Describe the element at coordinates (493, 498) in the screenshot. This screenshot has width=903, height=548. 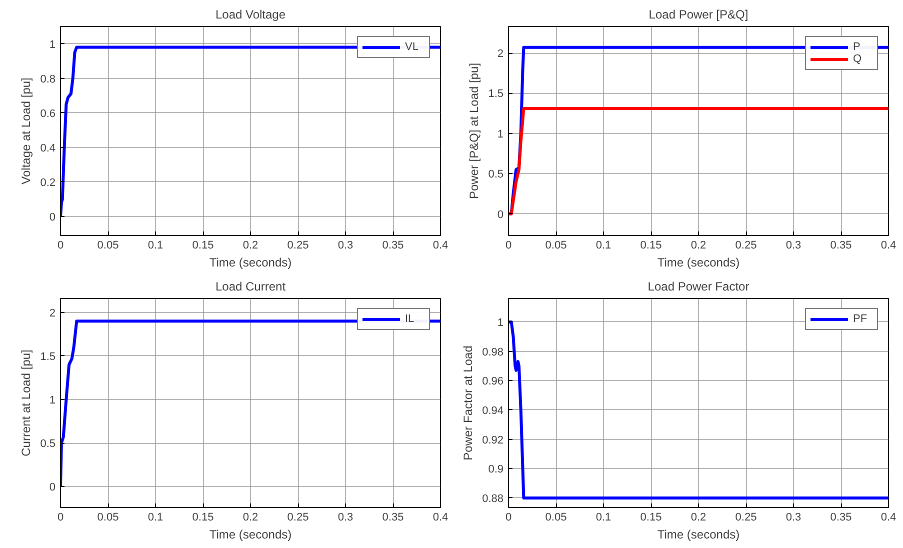
I see `y-tick-label: 0.88` at that location.